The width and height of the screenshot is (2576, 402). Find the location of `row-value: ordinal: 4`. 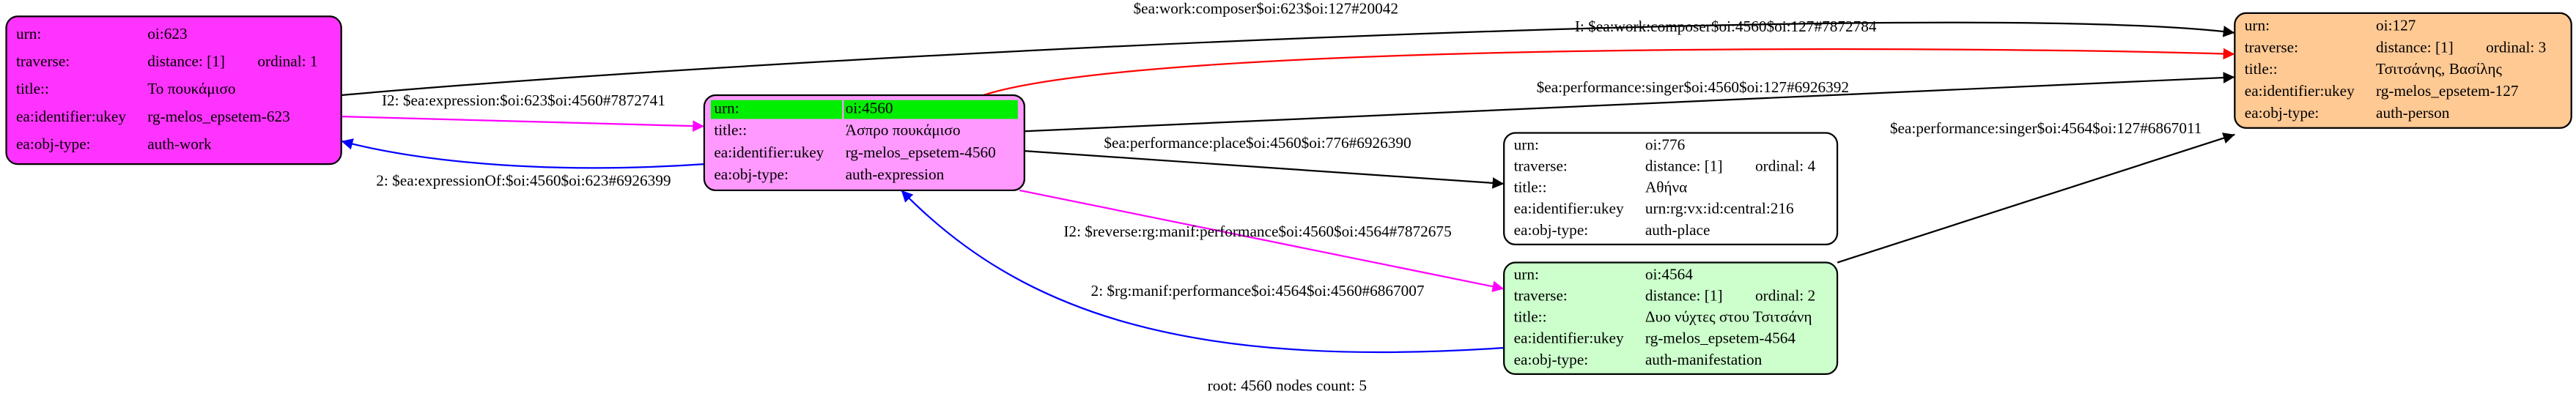

row-value: ordinal: 4 is located at coordinates (1785, 166).